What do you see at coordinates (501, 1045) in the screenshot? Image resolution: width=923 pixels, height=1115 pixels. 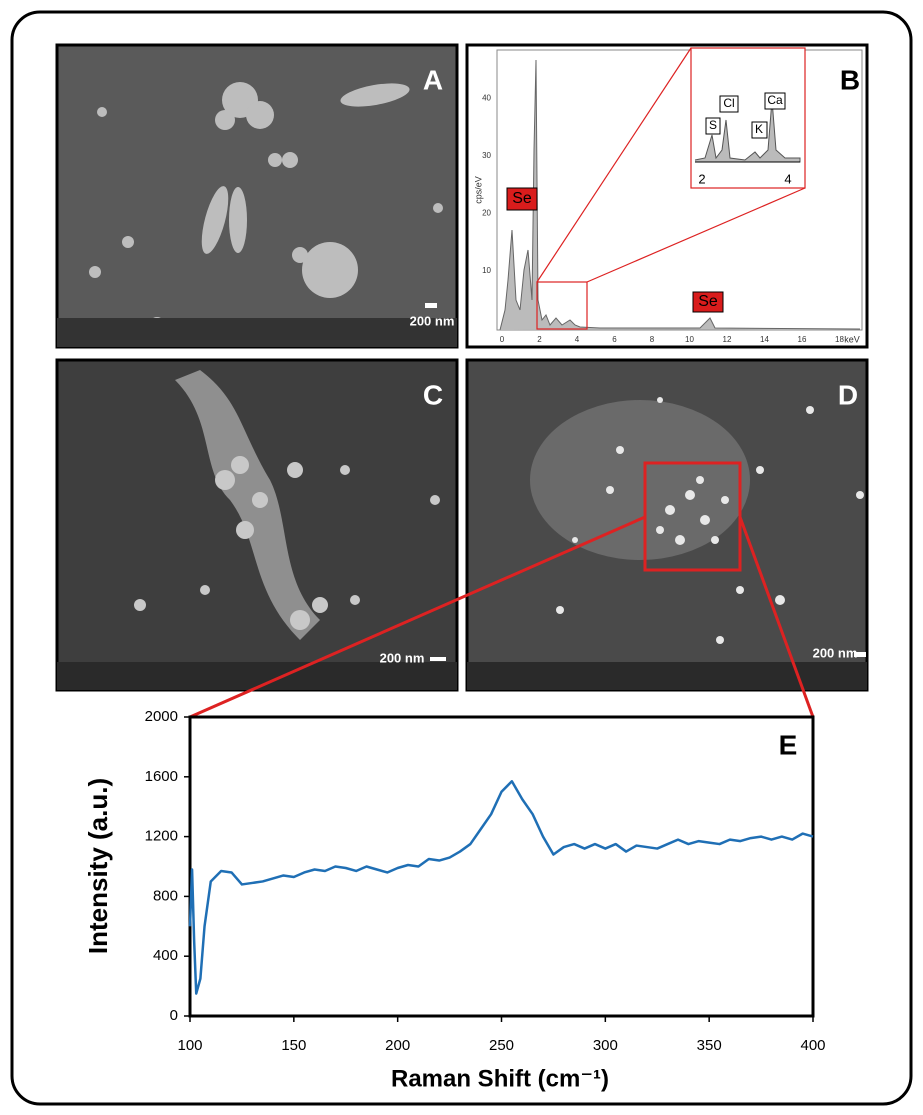 I see `x-tick-label: 250` at bounding box center [501, 1045].